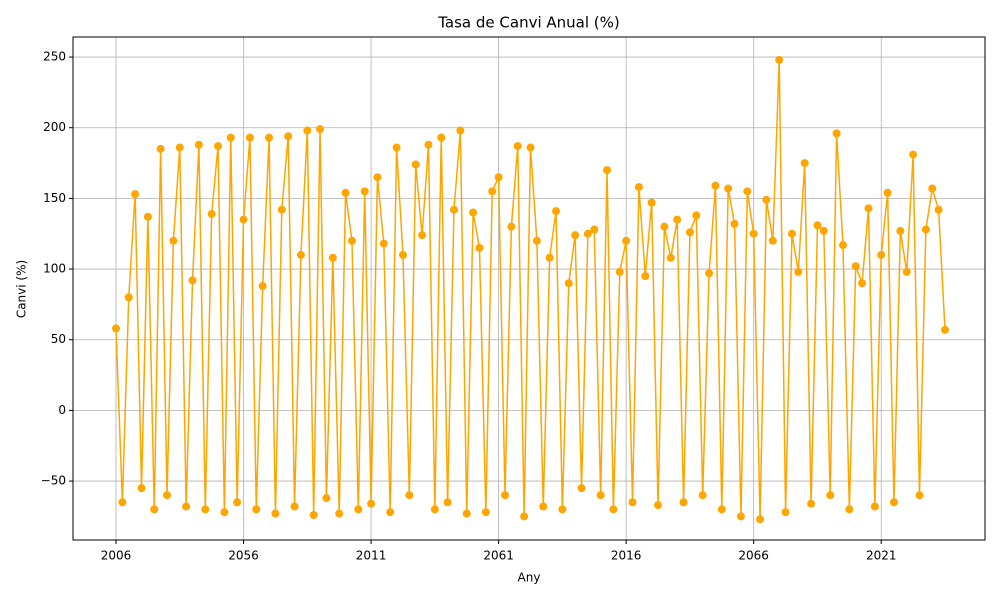 This screenshot has height=600, width=1000. What do you see at coordinates (54, 57) in the screenshot?
I see `y-tick-label: 250` at bounding box center [54, 57].